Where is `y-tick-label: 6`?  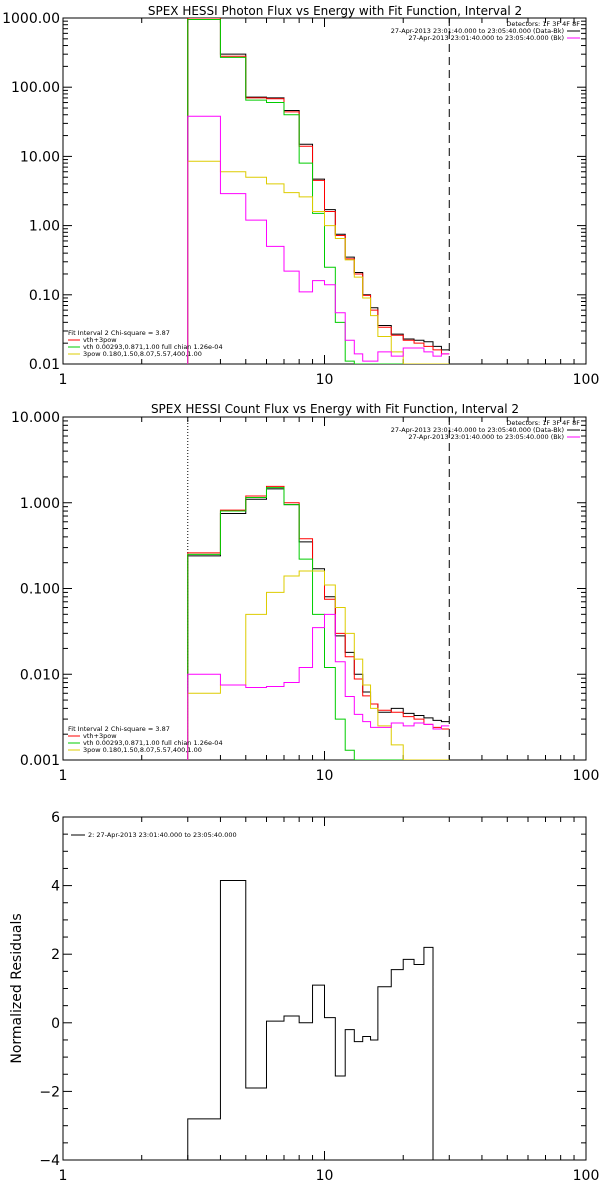
y-tick-label: 6 is located at coordinates (55, 818).